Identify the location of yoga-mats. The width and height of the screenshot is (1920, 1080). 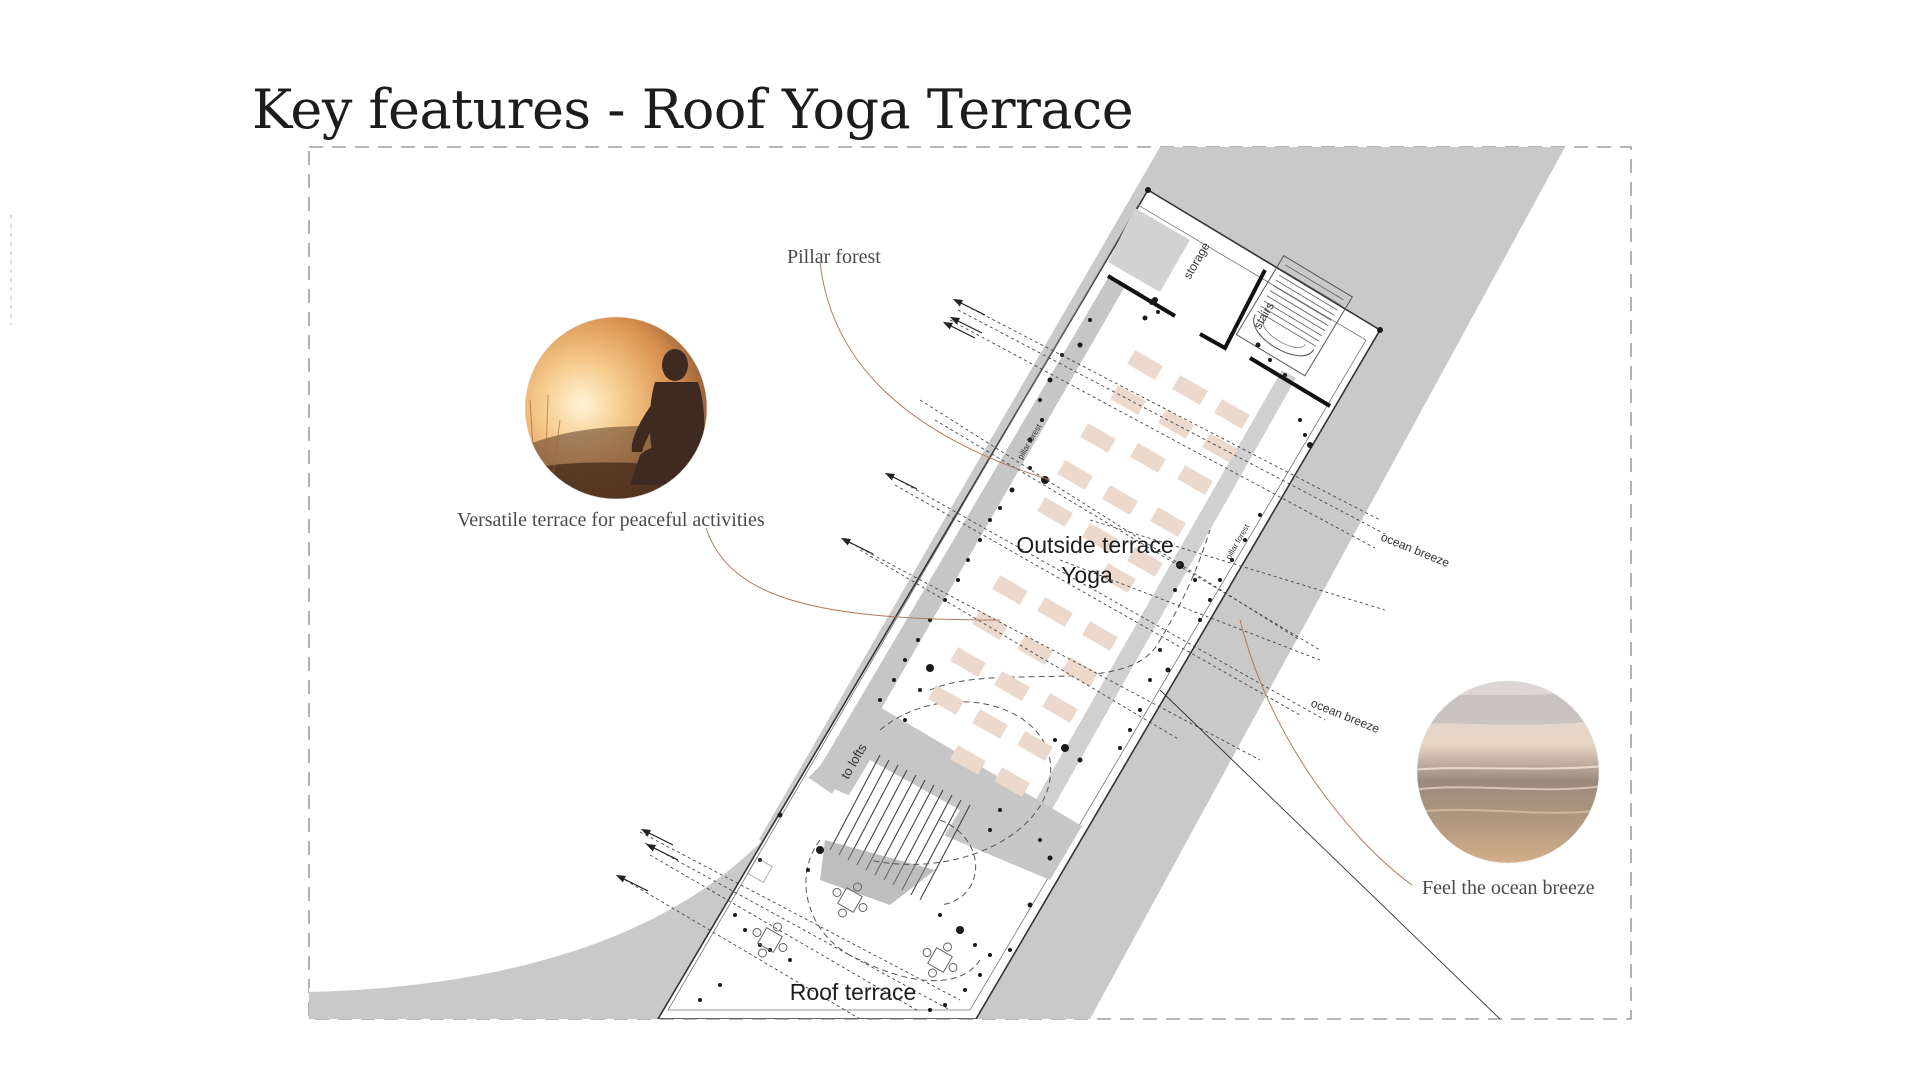
(1089, 573).